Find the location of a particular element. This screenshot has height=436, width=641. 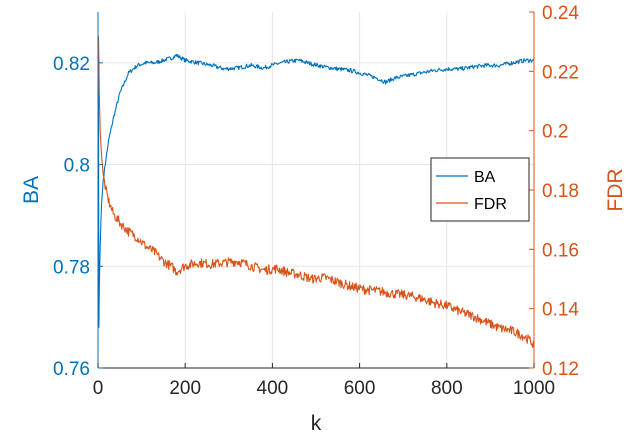

y-right-tick-label: 0.12 is located at coordinates (560, 369).